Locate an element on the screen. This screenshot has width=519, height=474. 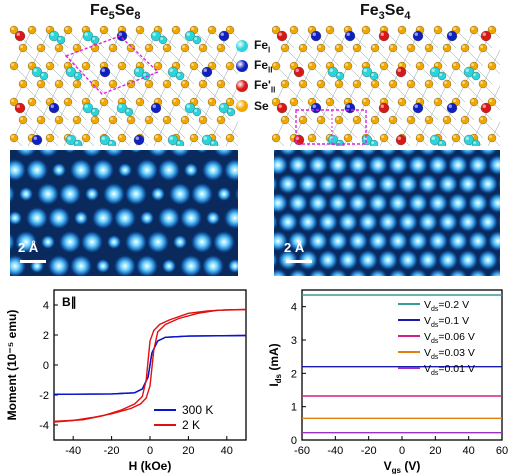
x-axis-label: Vgs (V) is located at coordinates (402, 466).